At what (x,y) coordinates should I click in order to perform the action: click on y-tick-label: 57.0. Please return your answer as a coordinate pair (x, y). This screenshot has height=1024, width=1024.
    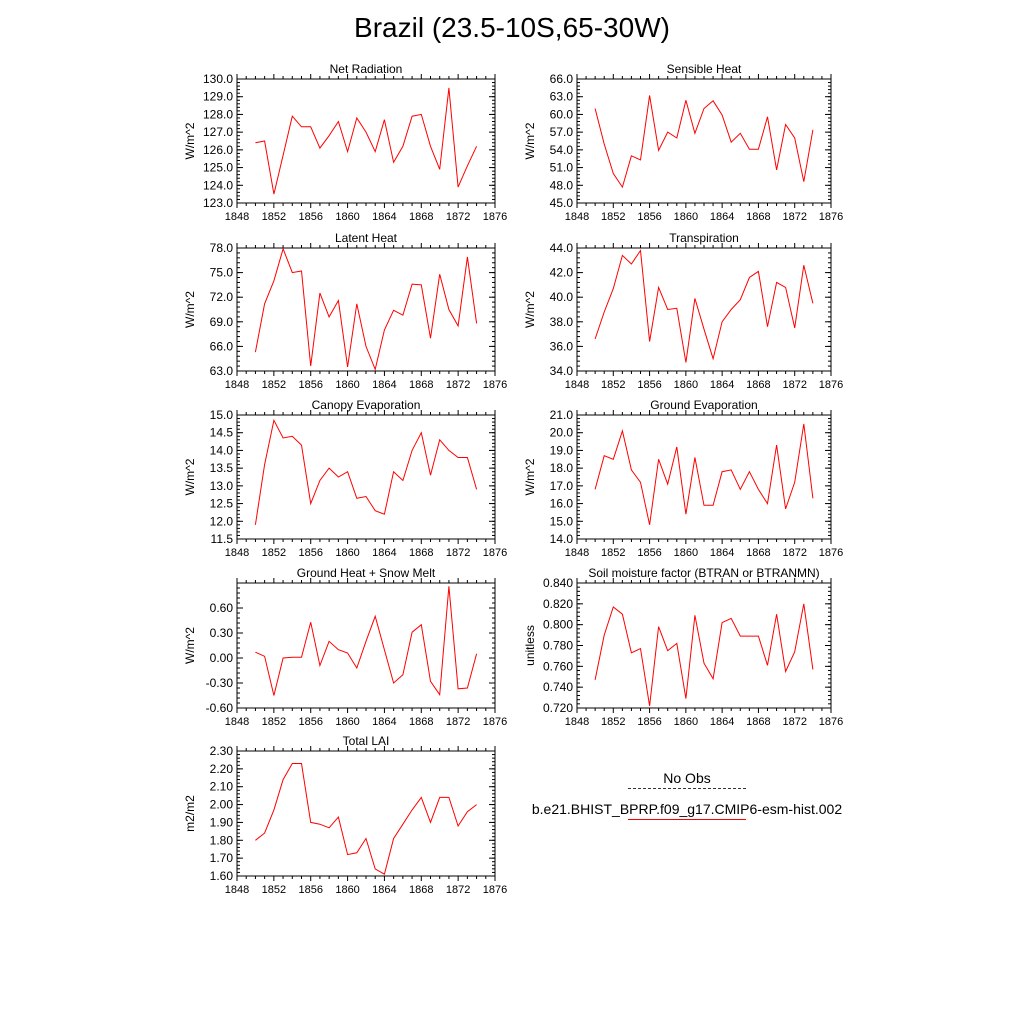
    Looking at the image, I should click on (562, 132).